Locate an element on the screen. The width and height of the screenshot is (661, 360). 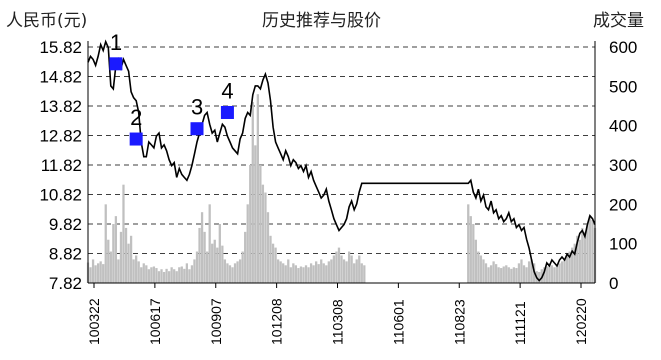
left-tick-label: 14.82 is located at coordinates (60, 77).